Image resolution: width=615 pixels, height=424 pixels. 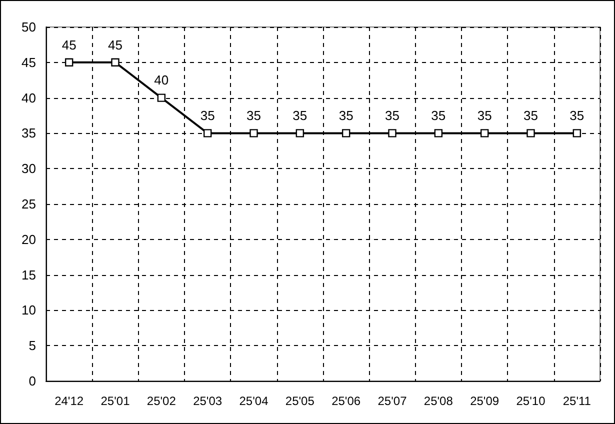 What do you see at coordinates (300, 401) in the screenshot?
I see `x-tick-label: 25'05` at bounding box center [300, 401].